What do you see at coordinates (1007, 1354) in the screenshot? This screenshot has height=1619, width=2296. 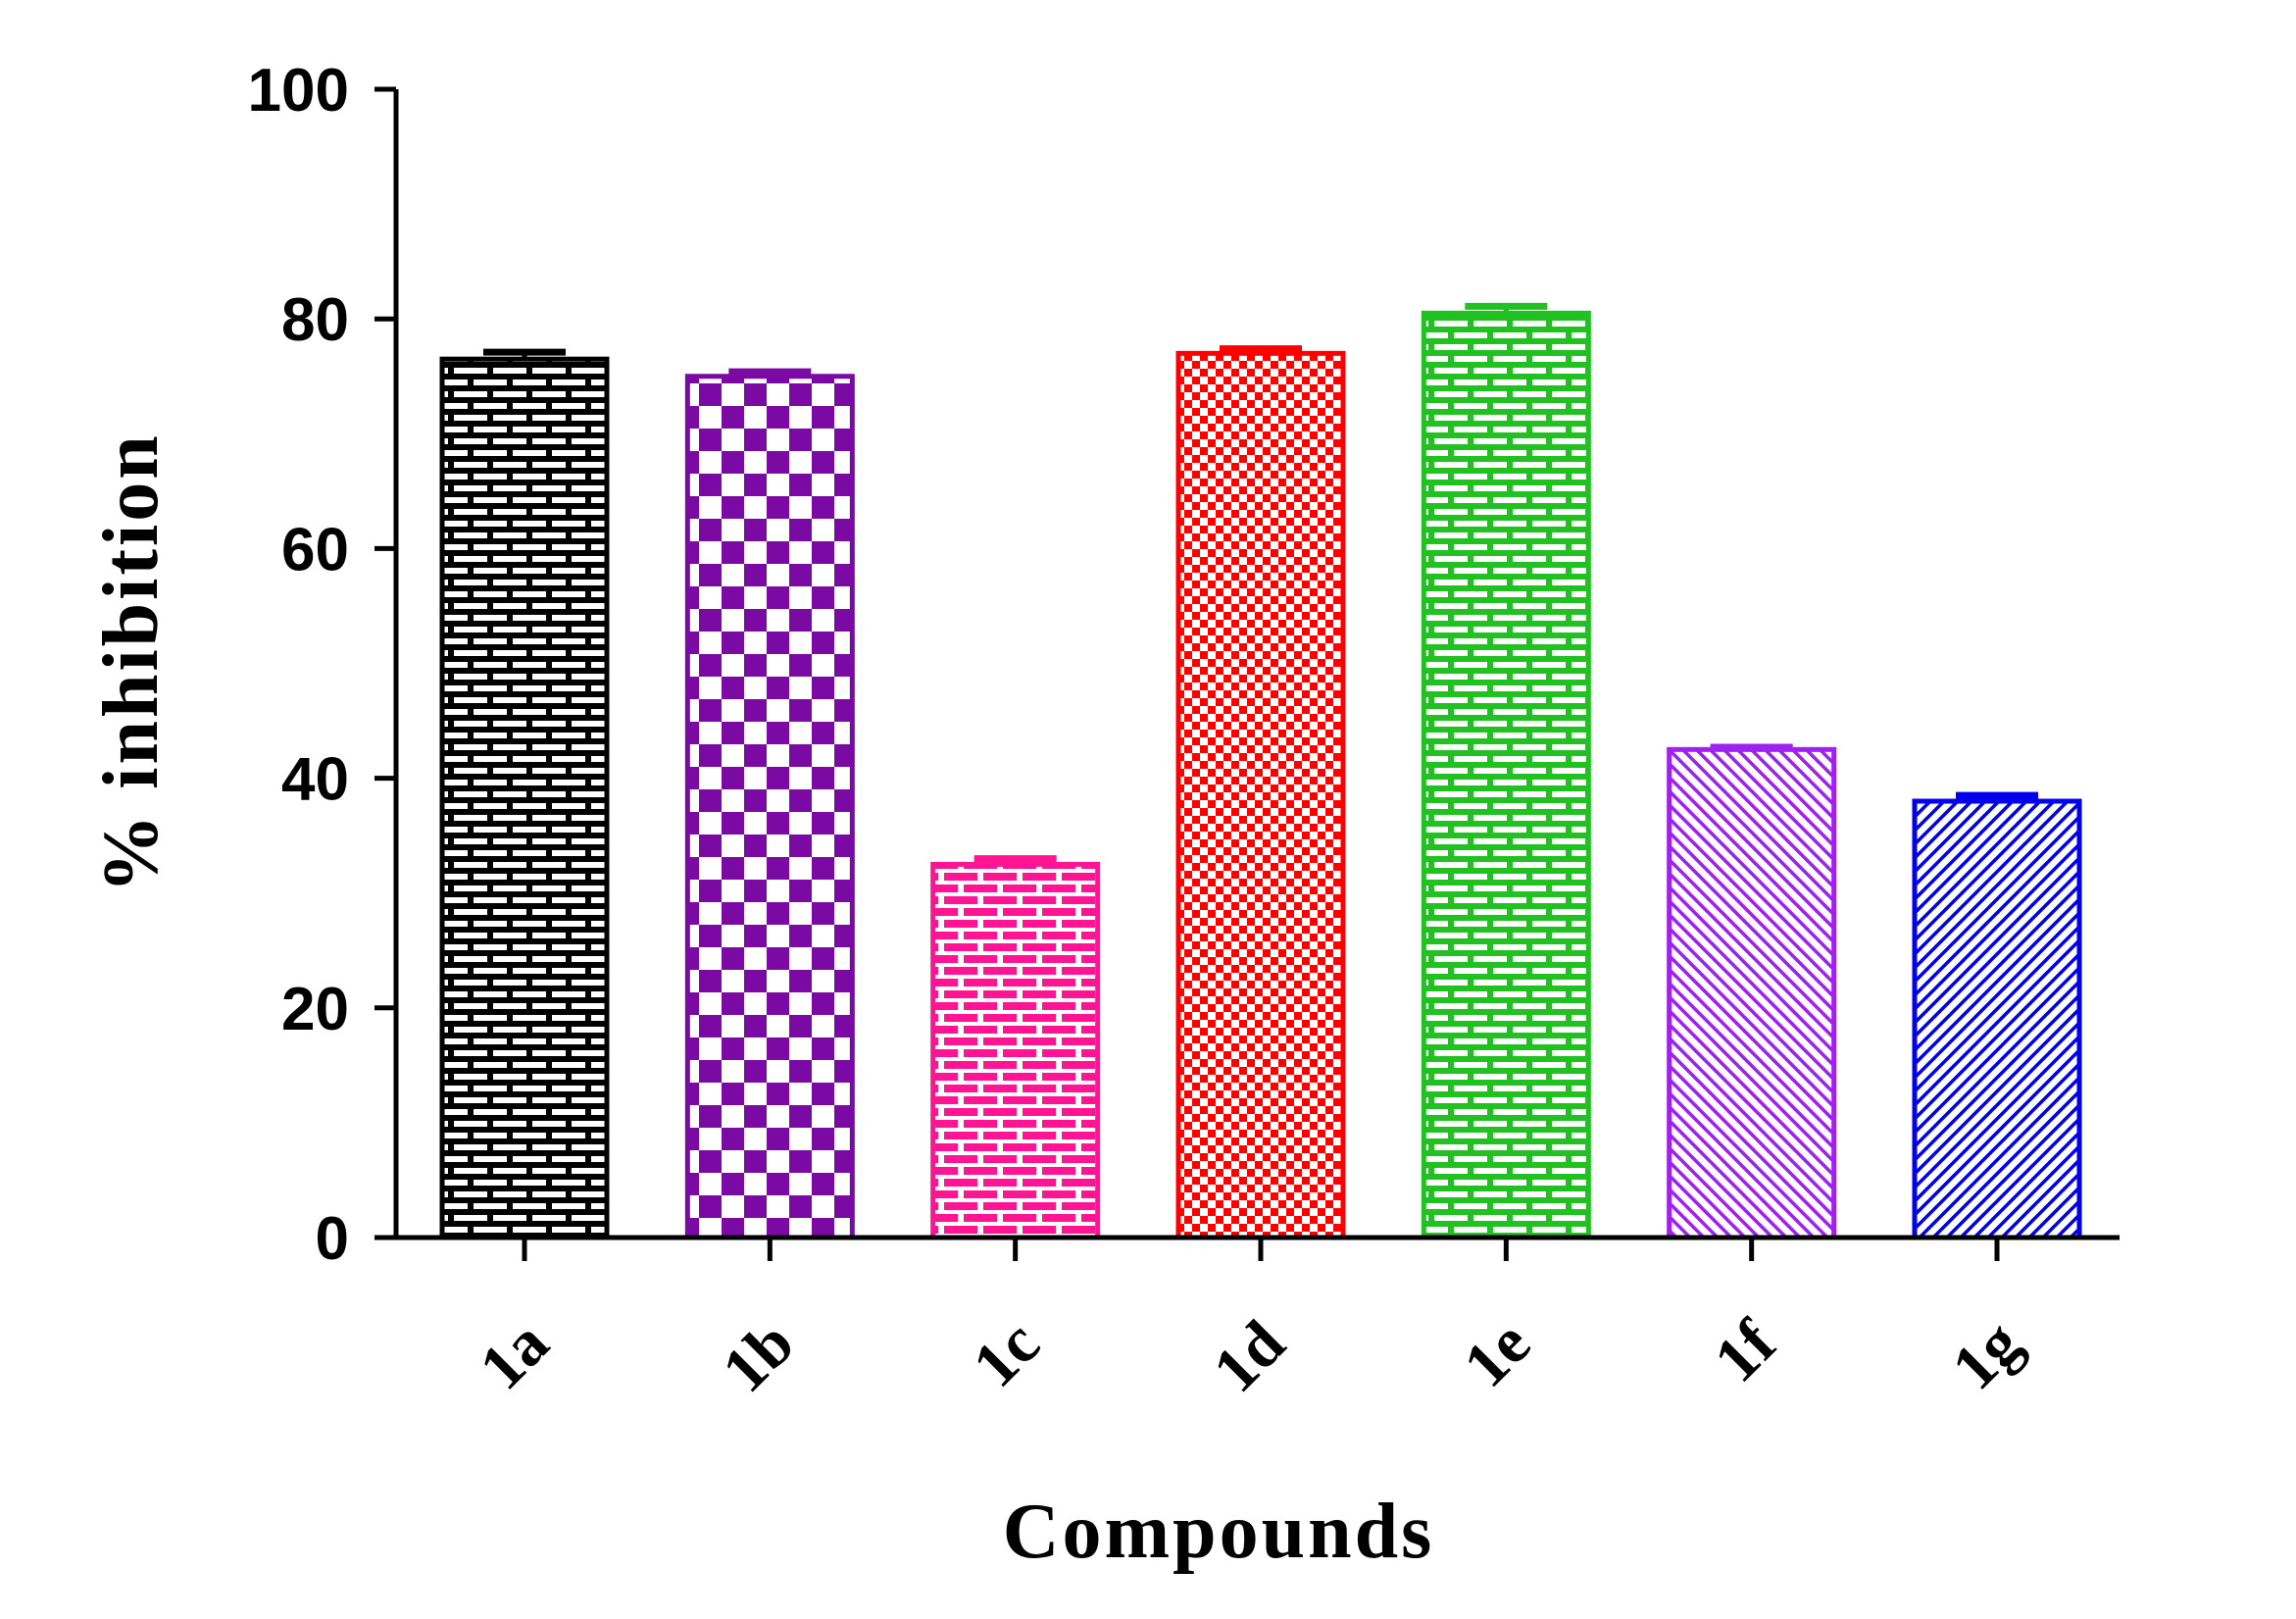 I see `x-tick-label-1c: 1c` at bounding box center [1007, 1354].